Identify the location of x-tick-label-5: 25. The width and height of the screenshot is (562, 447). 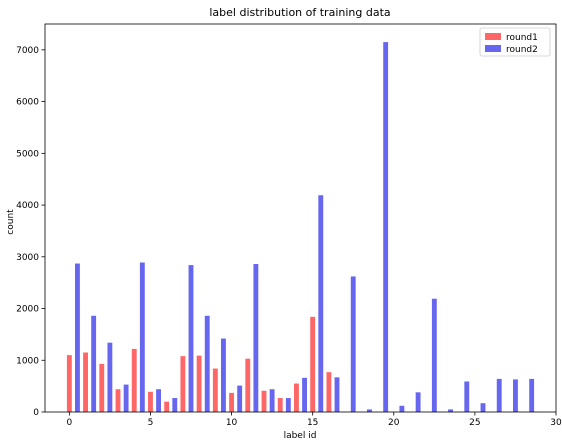
(474, 423).